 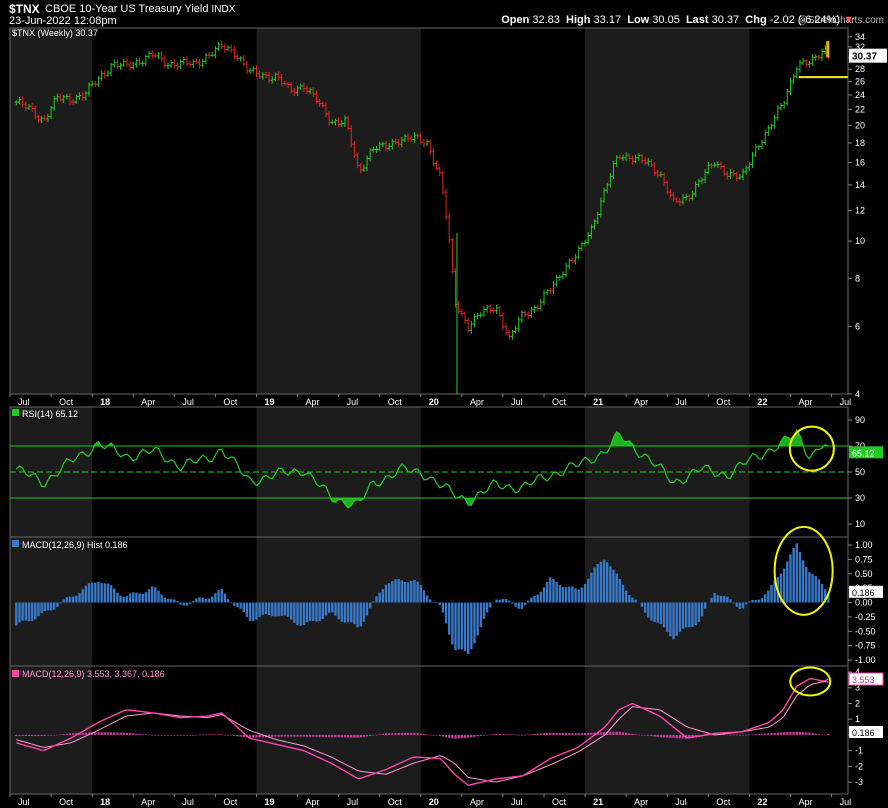 What do you see at coordinates (860, 47) in the screenshot?
I see `price-axis-tick-label: 32` at bounding box center [860, 47].